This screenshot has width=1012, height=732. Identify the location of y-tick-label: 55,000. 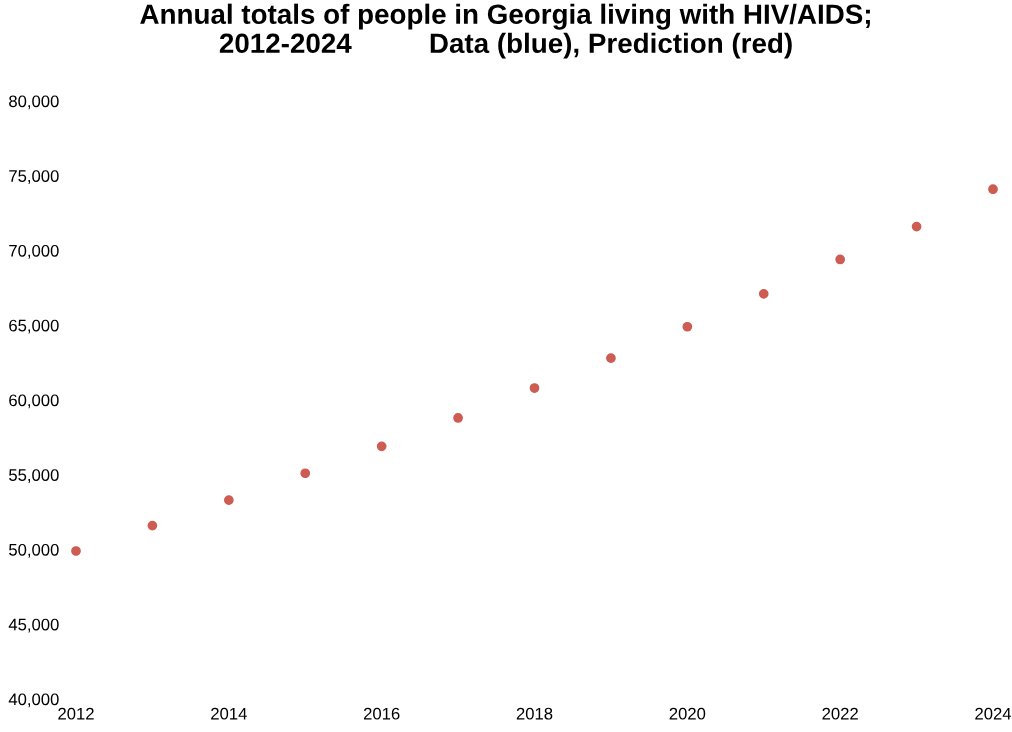
(34, 476).